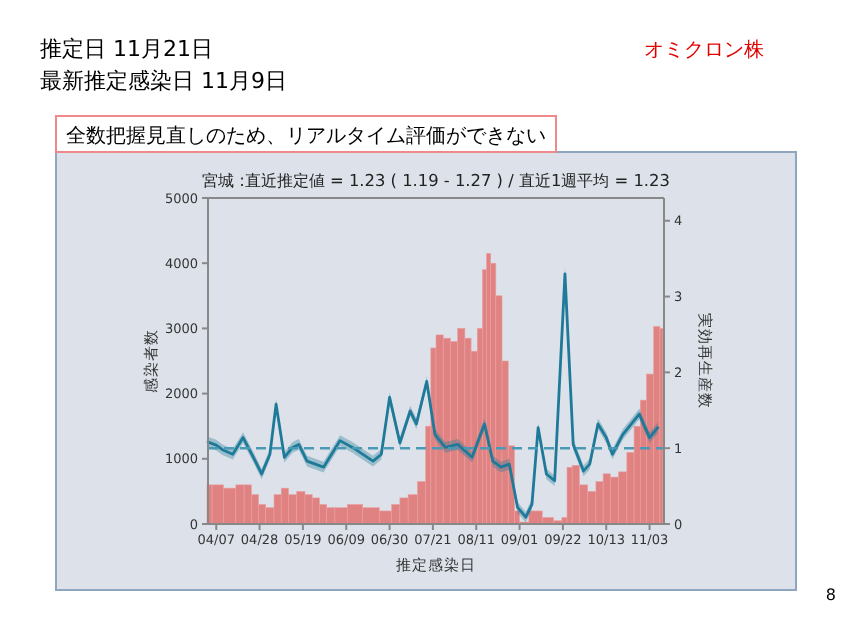 The width and height of the screenshot is (854, 640). Describe the element at coordinates (704, 51) in the screenshot. I see `annotation: オミクロン株` at that location.